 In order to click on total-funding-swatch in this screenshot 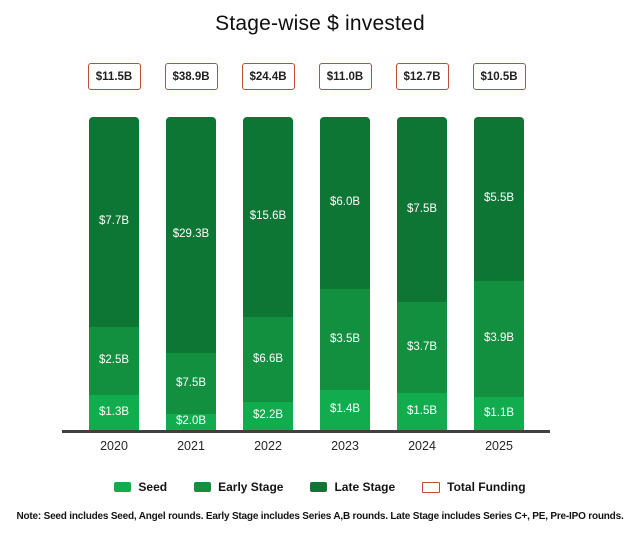, I will do `click(431, 487)`.